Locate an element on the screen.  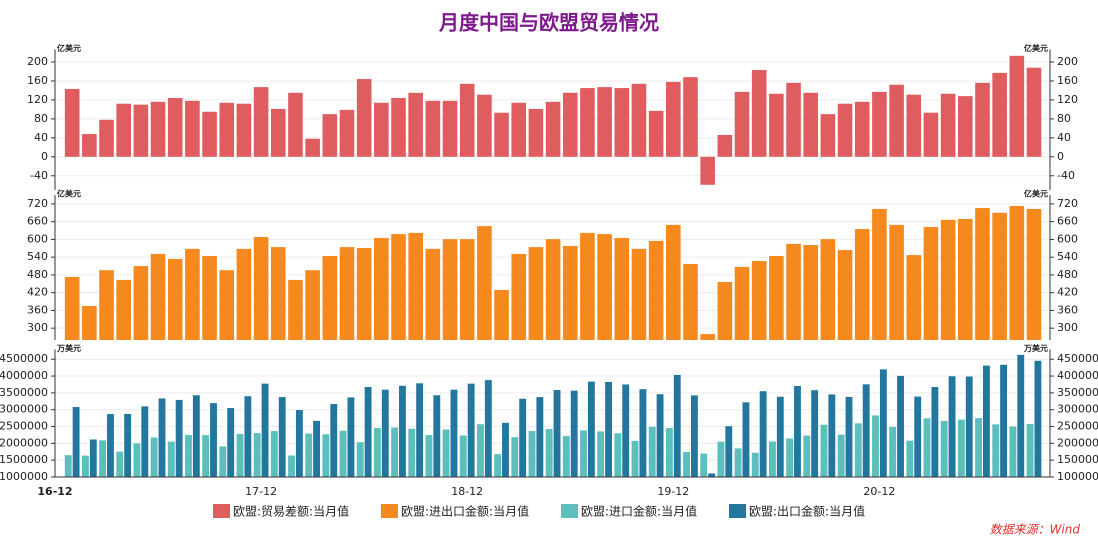
y-tick-label: 4500000 is located at coordinates (24, 358).